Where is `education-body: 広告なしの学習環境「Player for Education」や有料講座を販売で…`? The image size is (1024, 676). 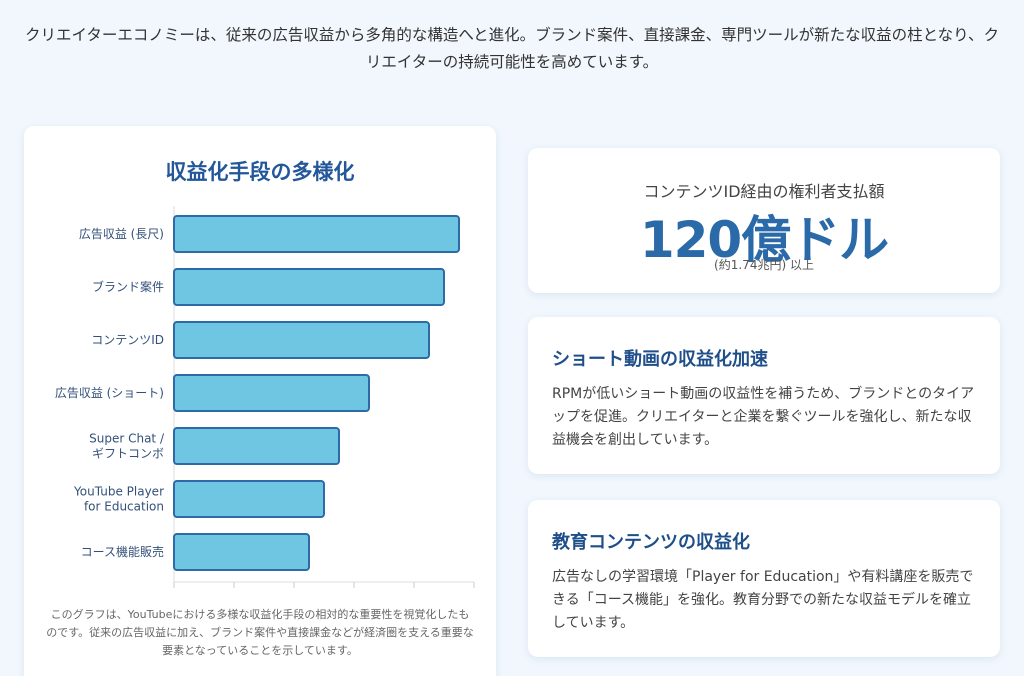
education-body: 広告なしの学習環境「Player for Education」や有料講座を販売で… is located at coordinates (763, 600).